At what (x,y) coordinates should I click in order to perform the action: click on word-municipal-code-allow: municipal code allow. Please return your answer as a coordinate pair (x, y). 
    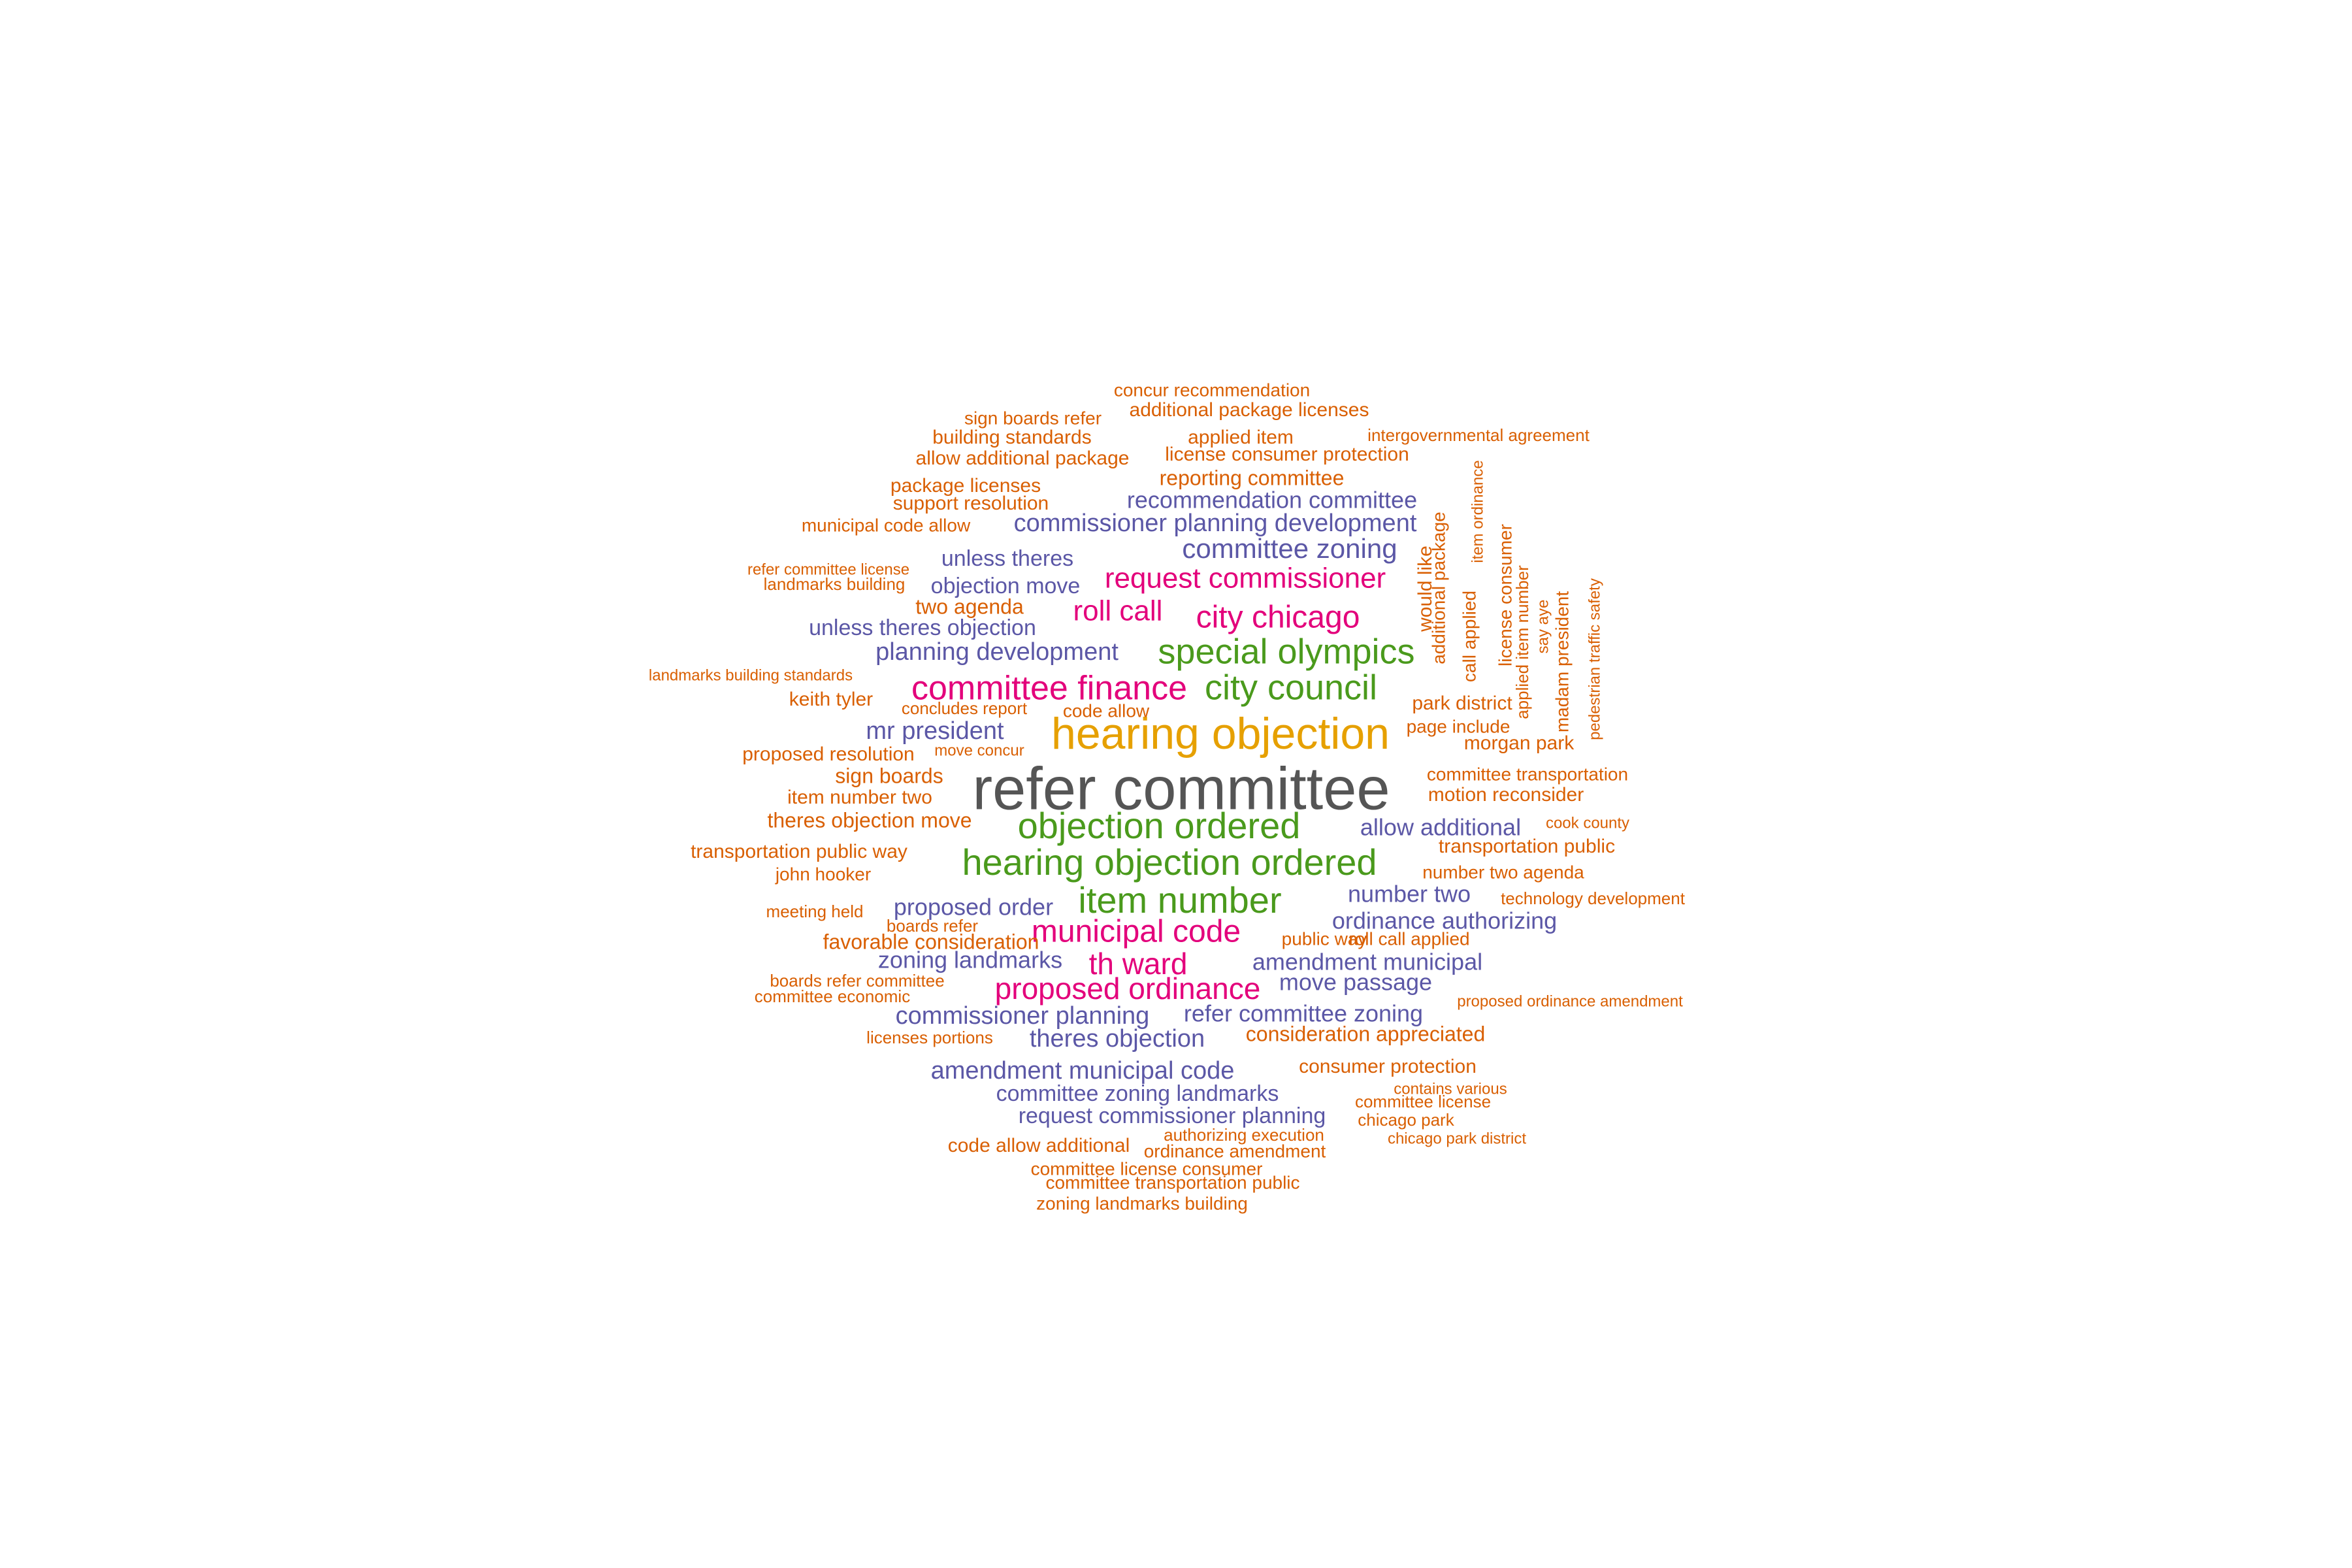
    Looking at the image, I should click on (886, 525).